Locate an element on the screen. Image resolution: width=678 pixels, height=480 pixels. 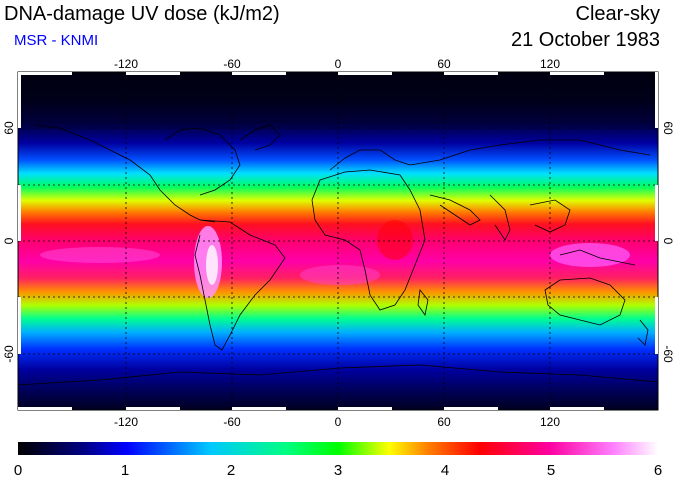
lon-labels-bottom: -120 -60 0 60 120 is located at coordinates (337, 422).